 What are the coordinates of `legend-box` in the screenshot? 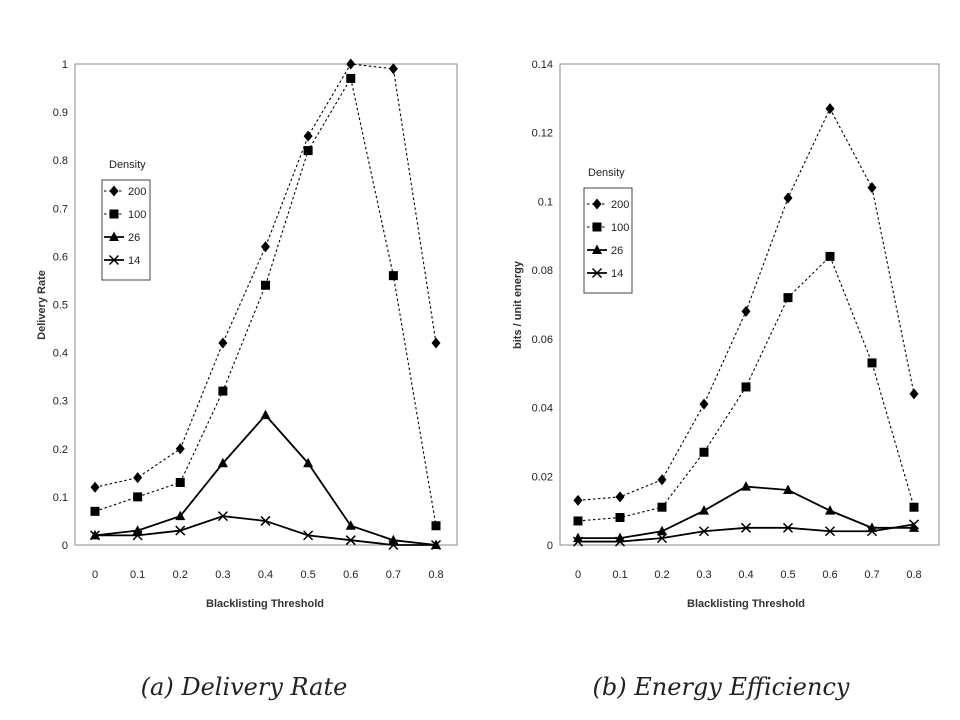 It's located at (608, 240).